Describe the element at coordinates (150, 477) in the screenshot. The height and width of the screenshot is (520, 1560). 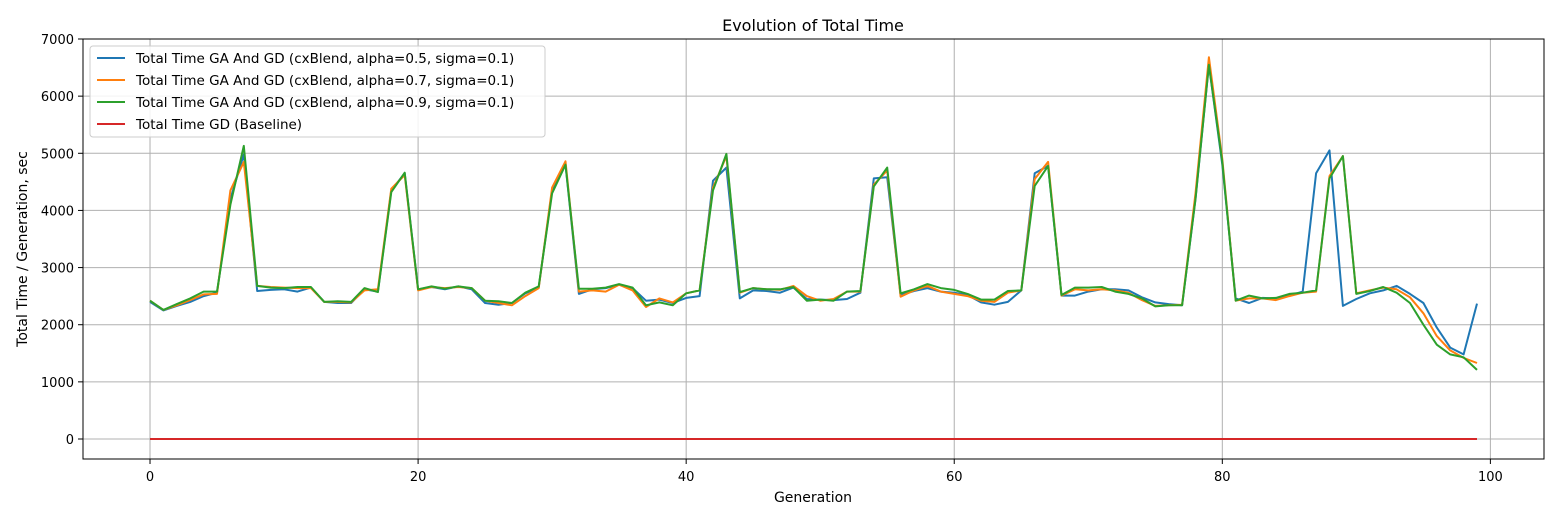
I see `x-tick-label: 0` at that location.